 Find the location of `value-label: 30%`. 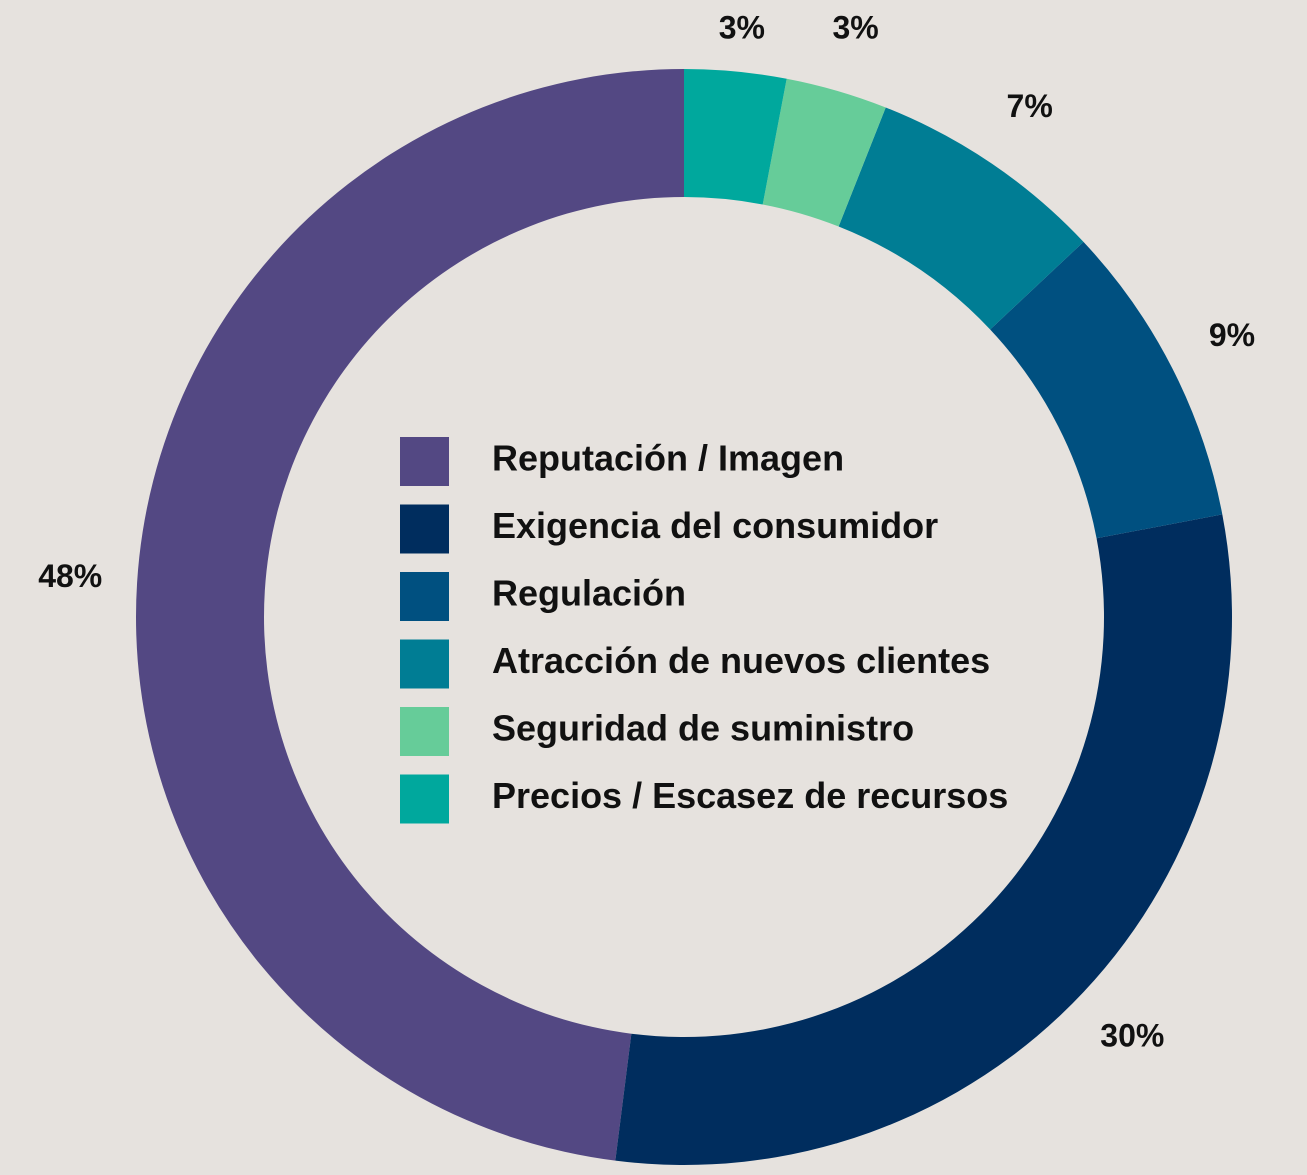

value-label: 30% is located at coordinates (1132, 1035).